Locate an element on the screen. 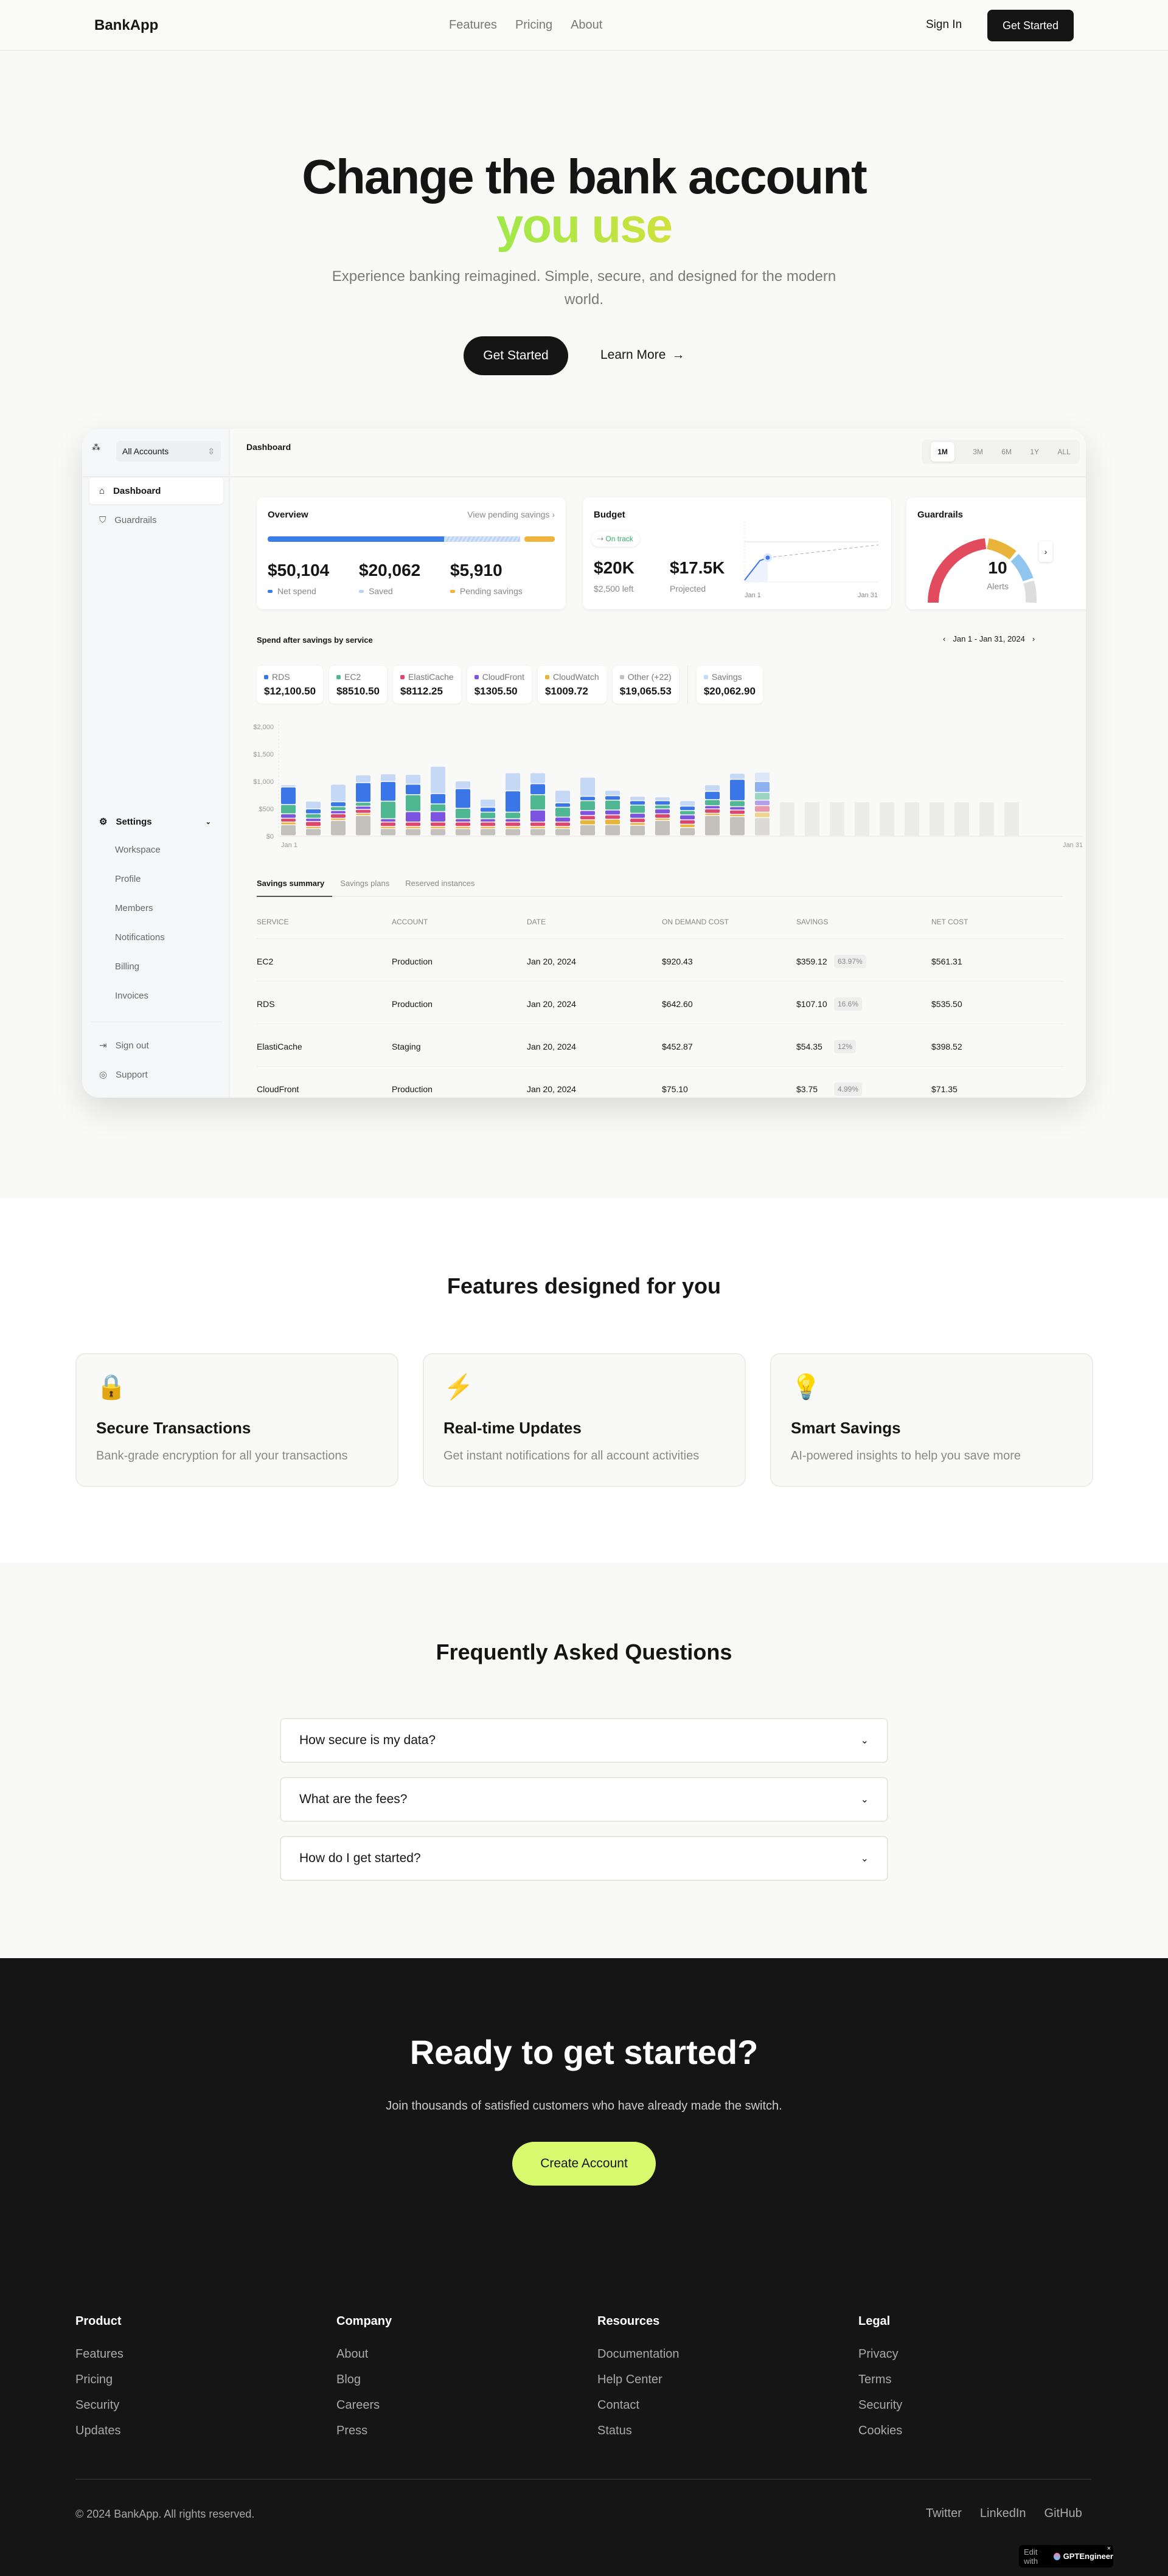 The image size is (1168, 2576). footer-link: Privacy is located at coordinates (878, 2354).